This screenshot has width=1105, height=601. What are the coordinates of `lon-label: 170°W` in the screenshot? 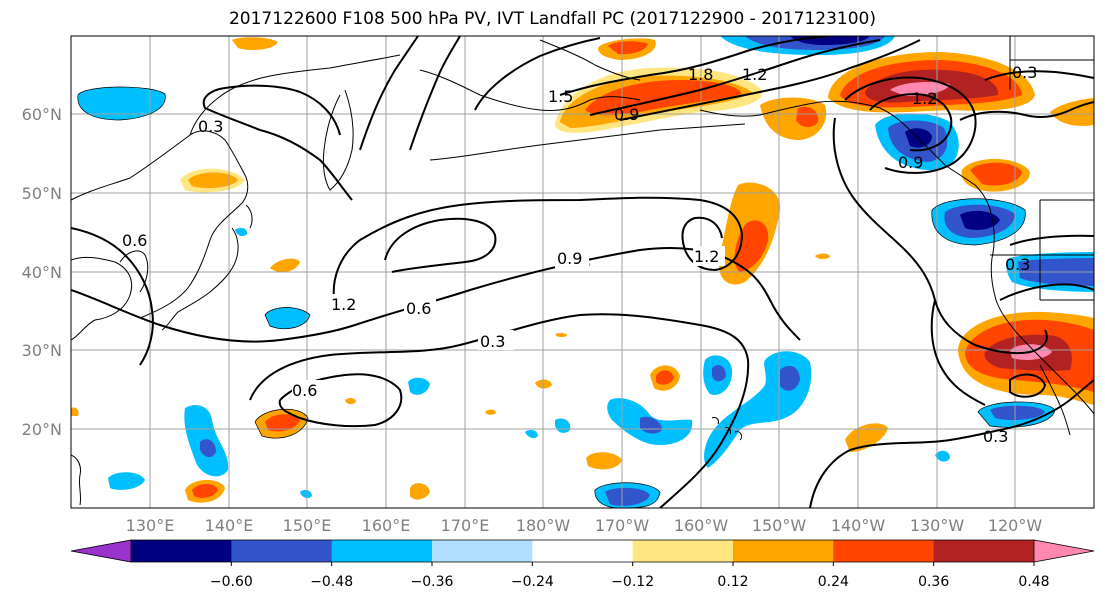 It's located at (622, 525).